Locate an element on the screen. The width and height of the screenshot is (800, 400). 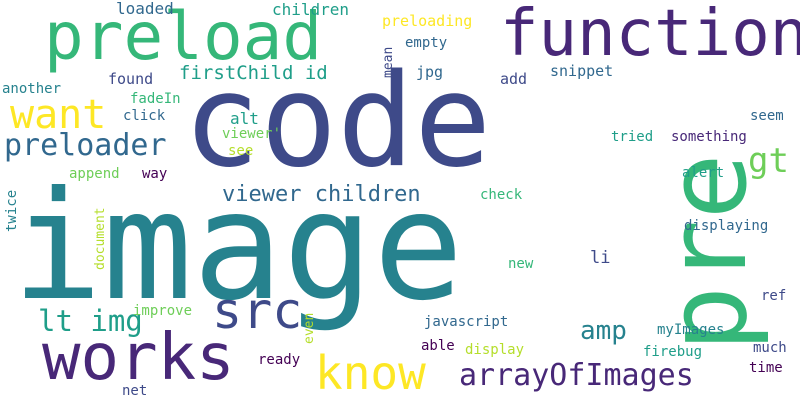
word-able: able is located at coordinates (438, 346).